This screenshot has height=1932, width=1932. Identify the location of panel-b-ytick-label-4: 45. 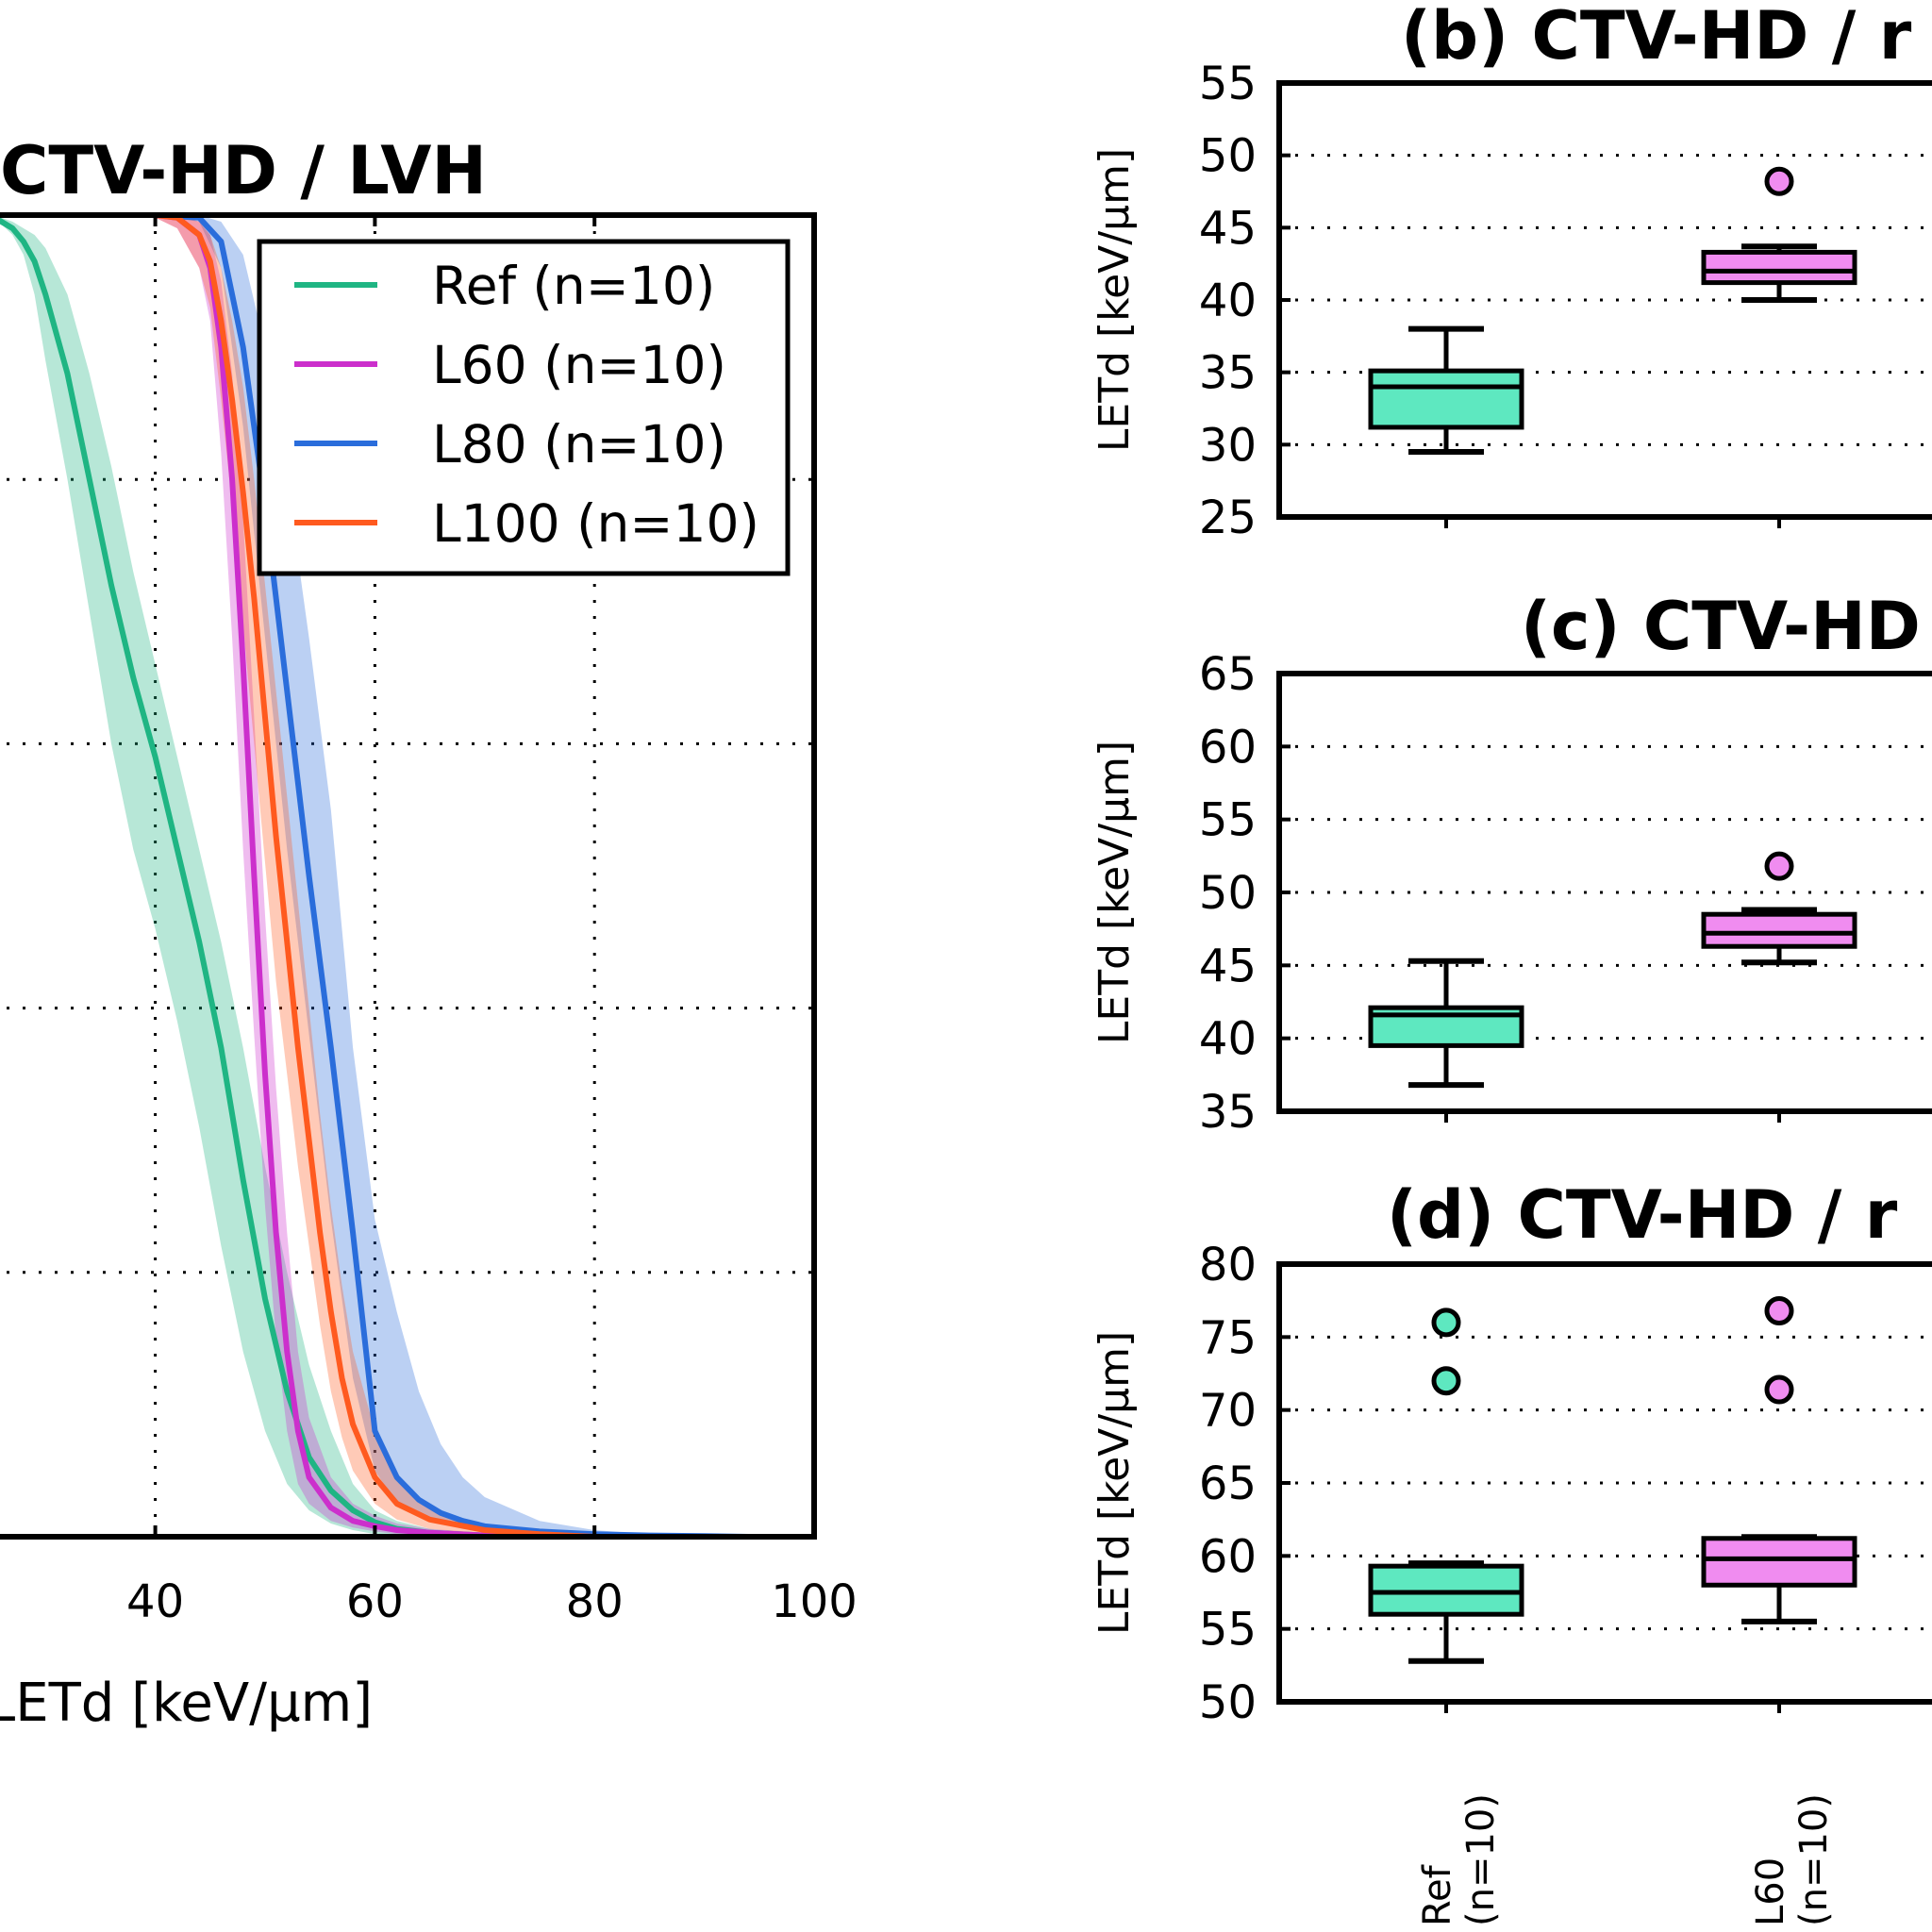
(1228, 228).